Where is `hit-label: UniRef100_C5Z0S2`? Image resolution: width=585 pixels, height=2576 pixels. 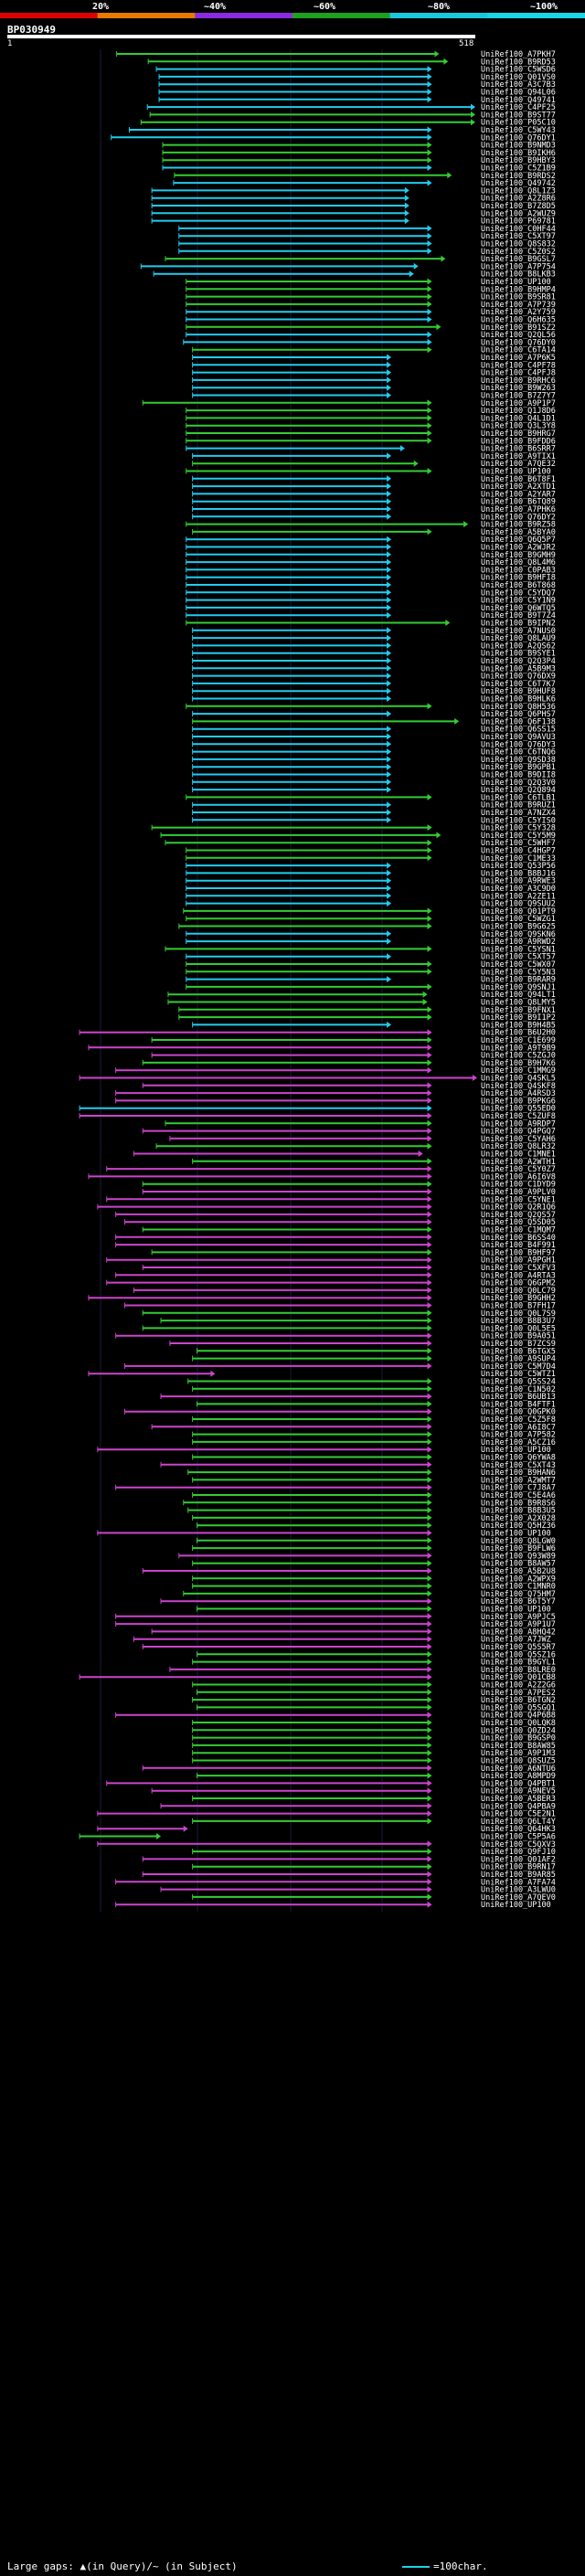
hit-label: UniRef100_C5Z0S2 is located at coordinates (518, 252).